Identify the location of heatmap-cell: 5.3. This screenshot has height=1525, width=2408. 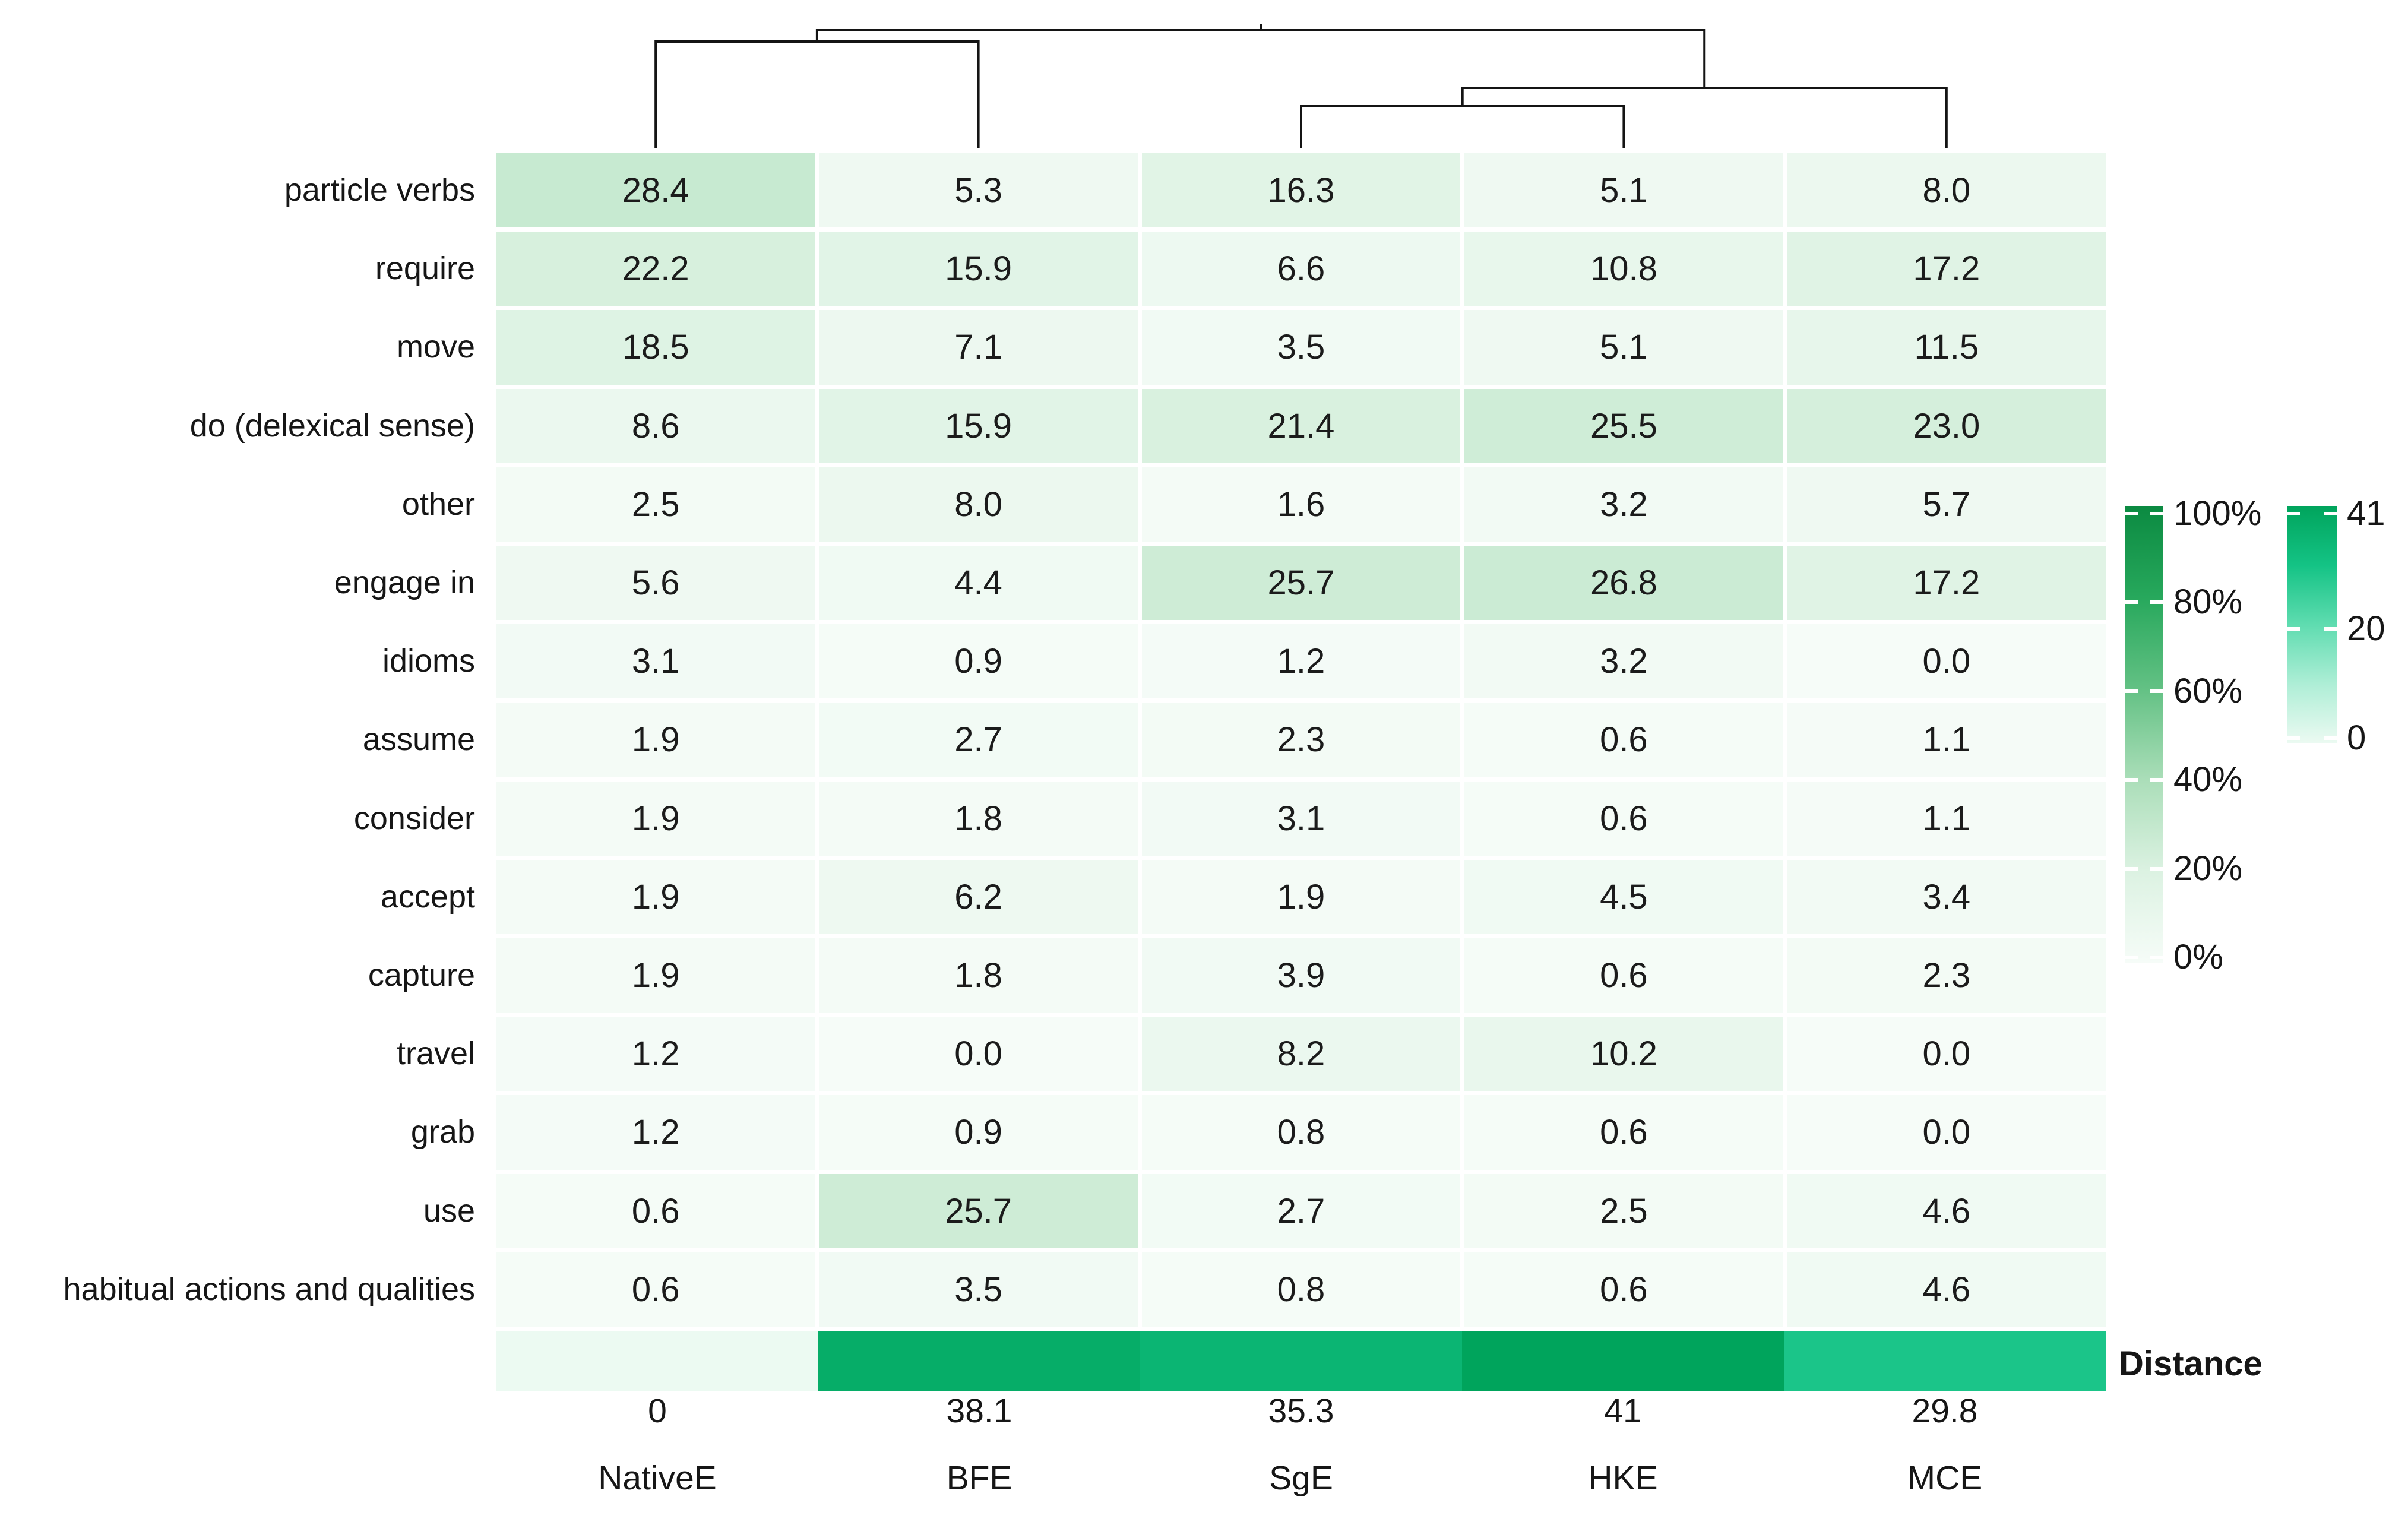
(978, 190).